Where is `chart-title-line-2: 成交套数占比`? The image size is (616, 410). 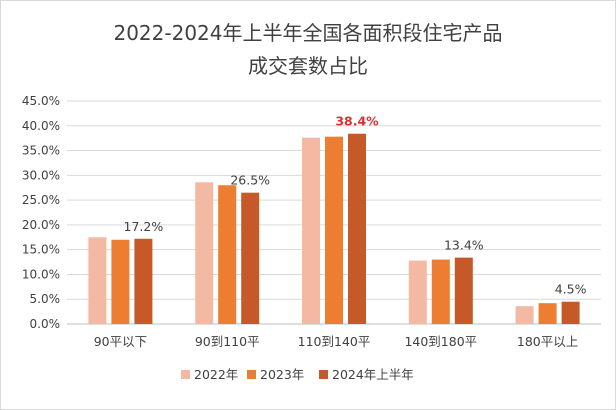
chart-title-line-2: 成交套数占比 is located at coordinates (308, 66).